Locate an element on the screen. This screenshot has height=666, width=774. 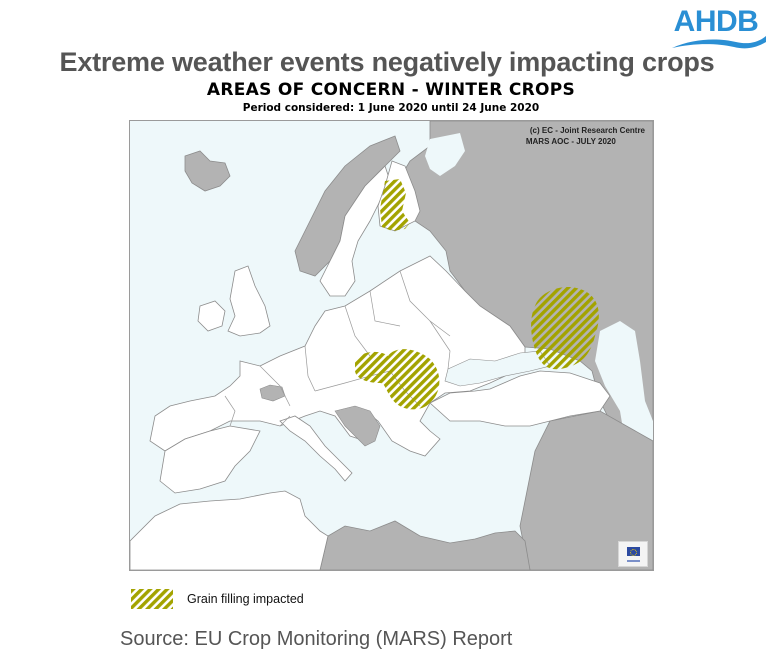
italy-land is located at coordinates (316, 448).